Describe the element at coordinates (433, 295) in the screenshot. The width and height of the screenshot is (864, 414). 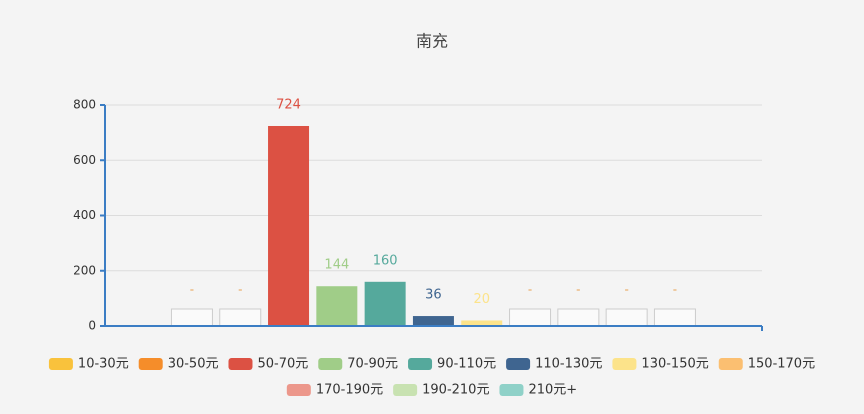
I see `value-label: 36` at that location.